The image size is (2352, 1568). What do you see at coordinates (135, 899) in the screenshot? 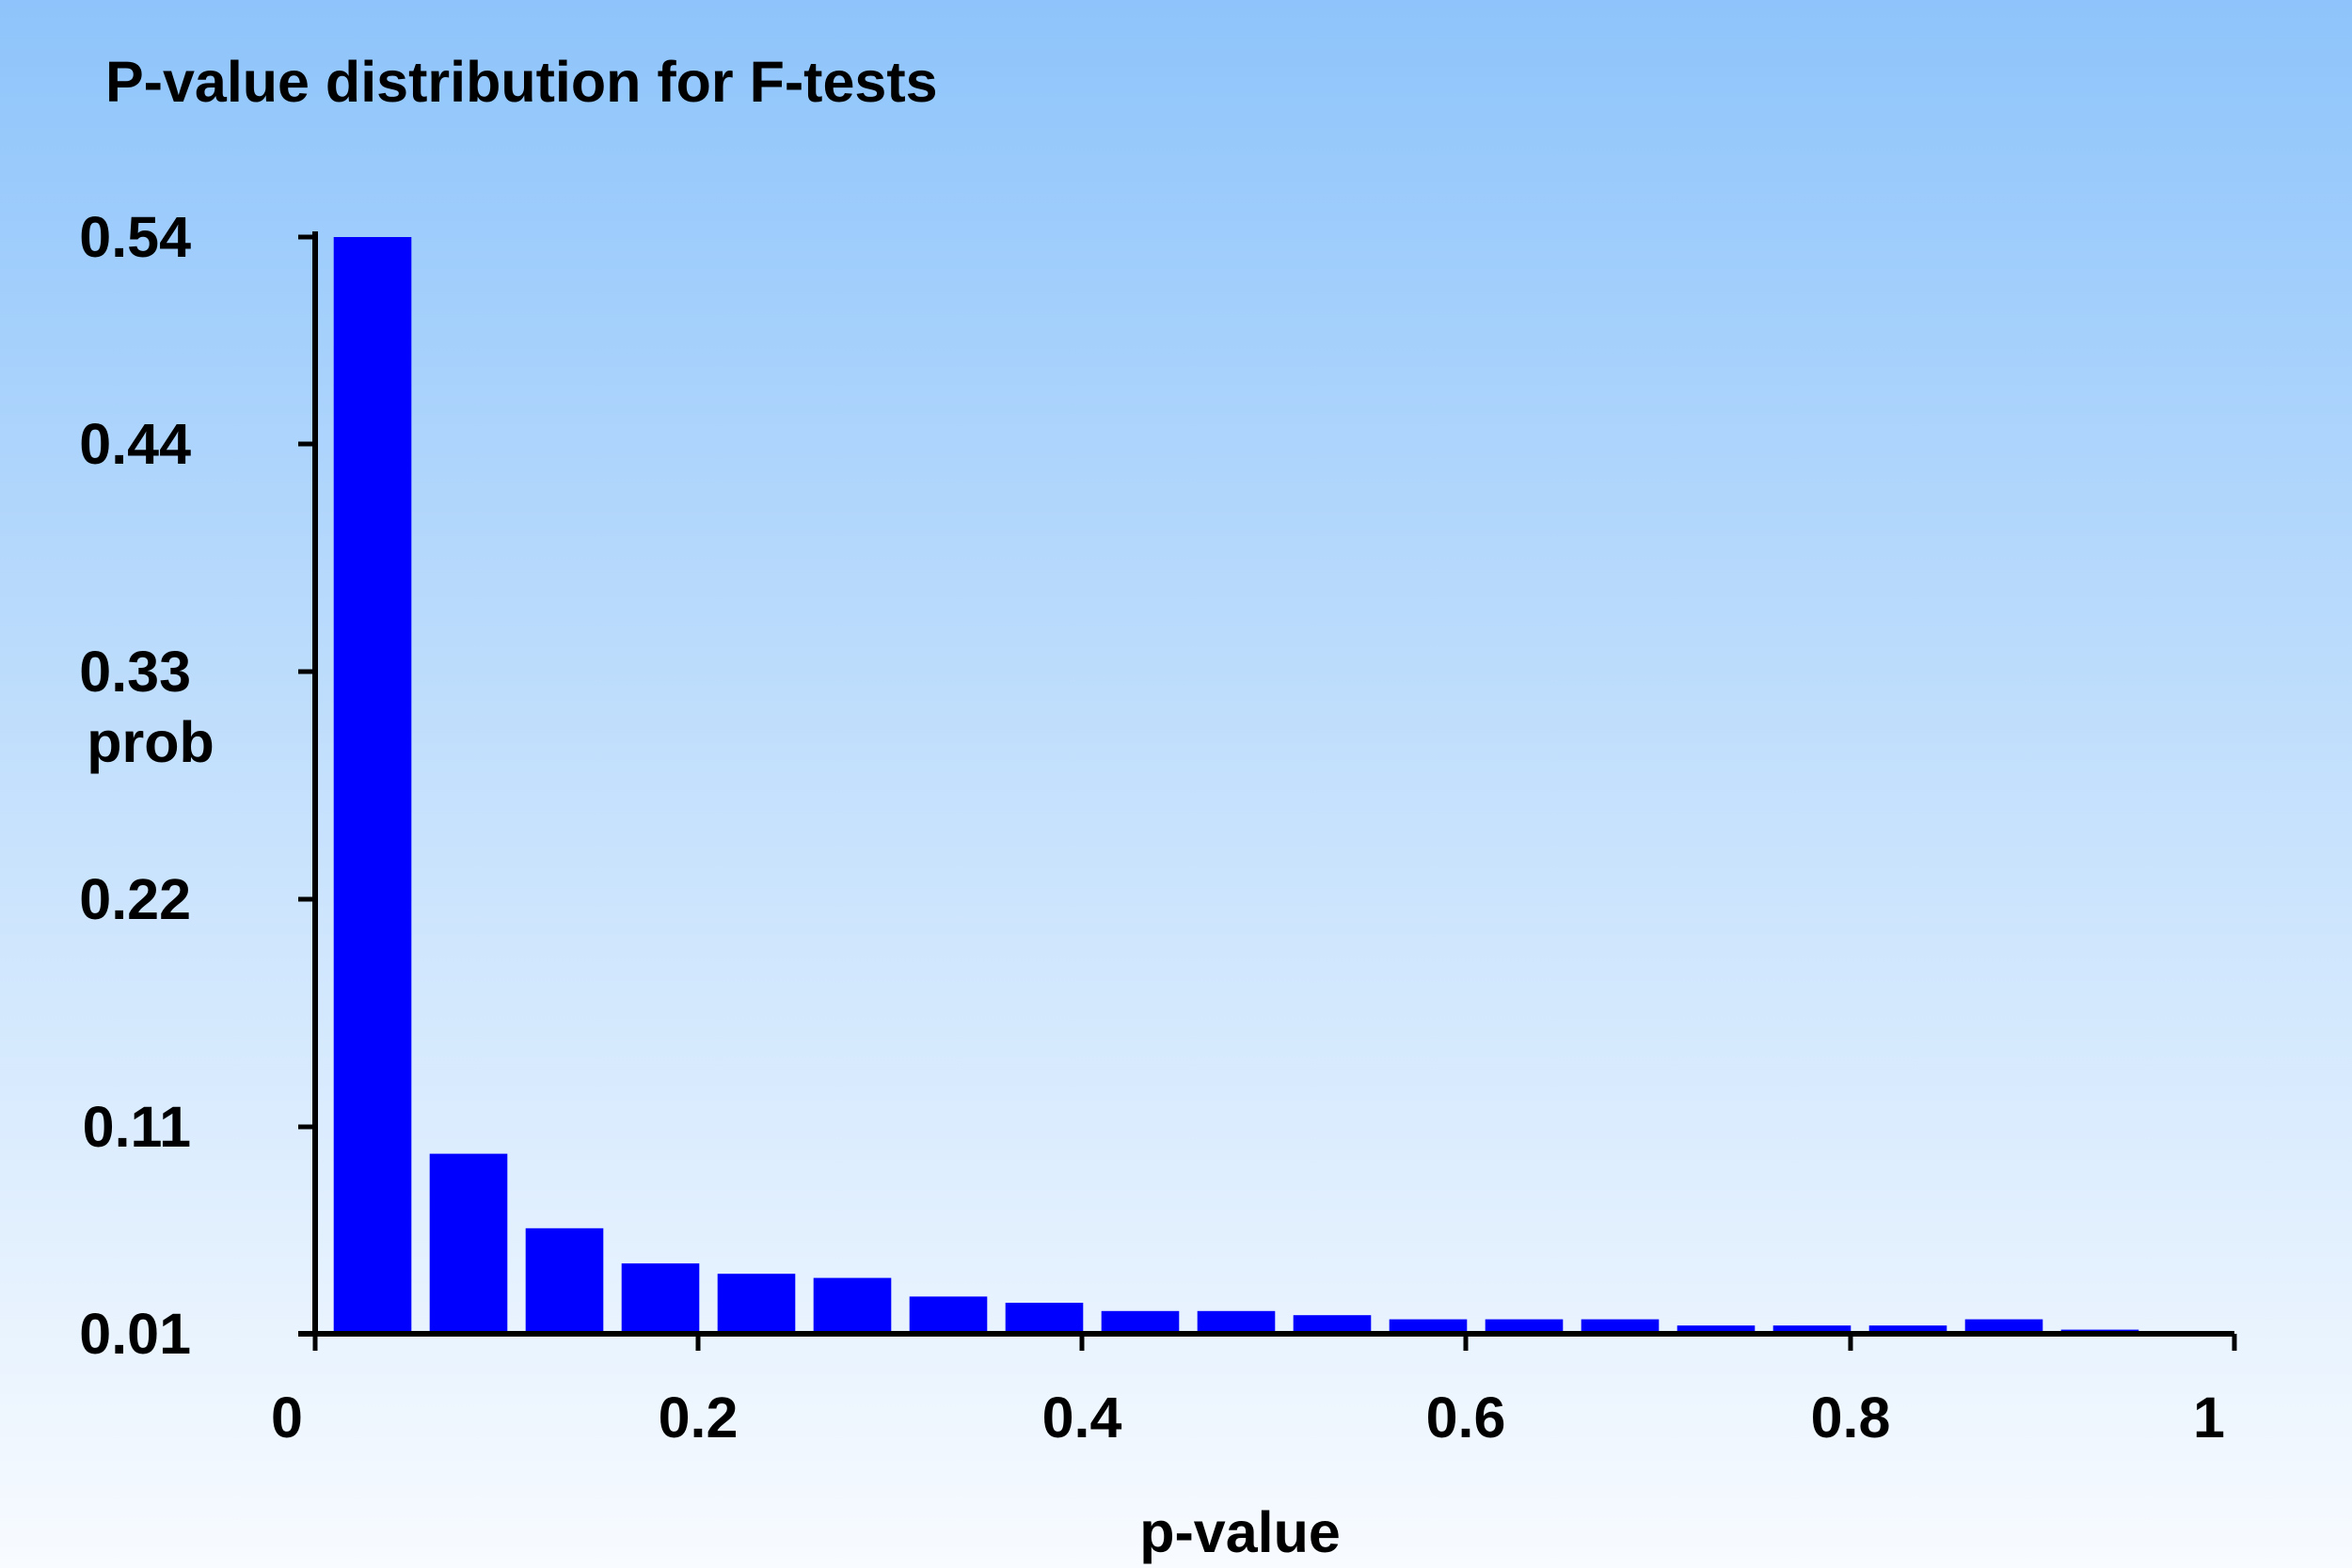
I see `y-tick-label-2: 0.22` at bounding box center [135, 899].